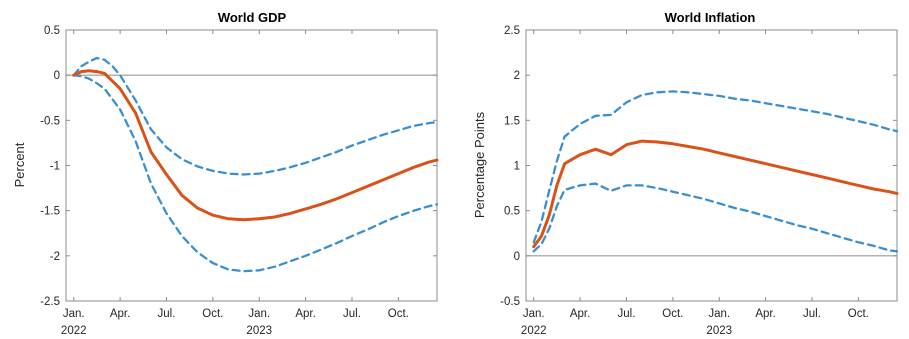 The image size is (909, 339). Describe the element at coordinates (517, 167) in the screenshot. I see `world-inflation-y-tick-label: 1` at that location.